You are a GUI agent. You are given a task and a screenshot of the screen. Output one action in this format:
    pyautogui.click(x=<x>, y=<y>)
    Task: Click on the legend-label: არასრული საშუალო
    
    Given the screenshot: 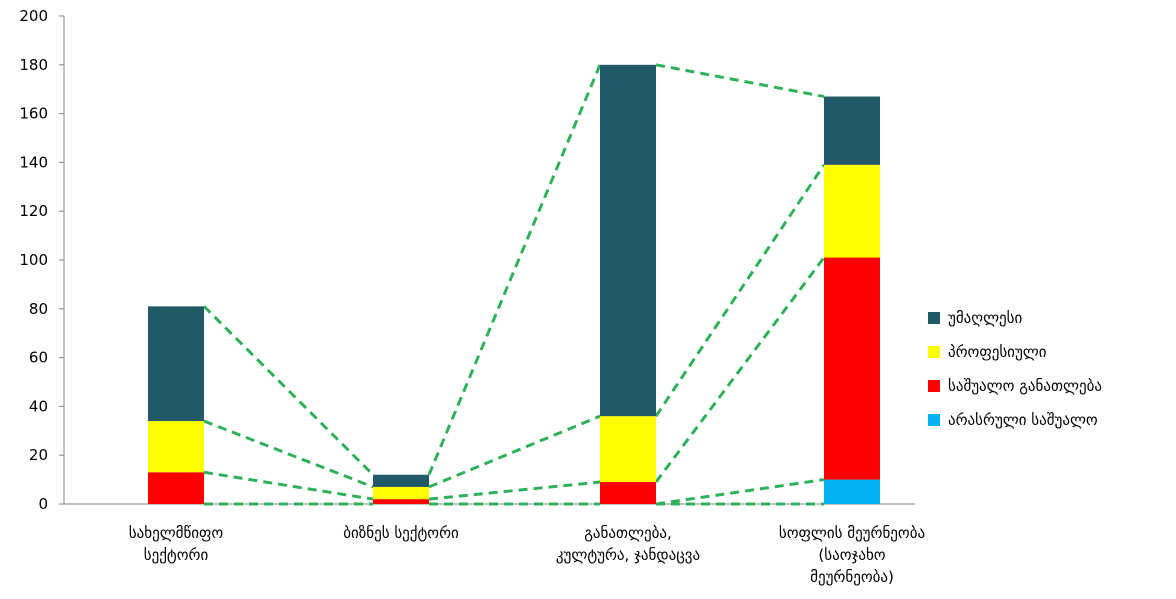 What is the action you would take?
    pyautogui.click(x=1023, y=420)
    